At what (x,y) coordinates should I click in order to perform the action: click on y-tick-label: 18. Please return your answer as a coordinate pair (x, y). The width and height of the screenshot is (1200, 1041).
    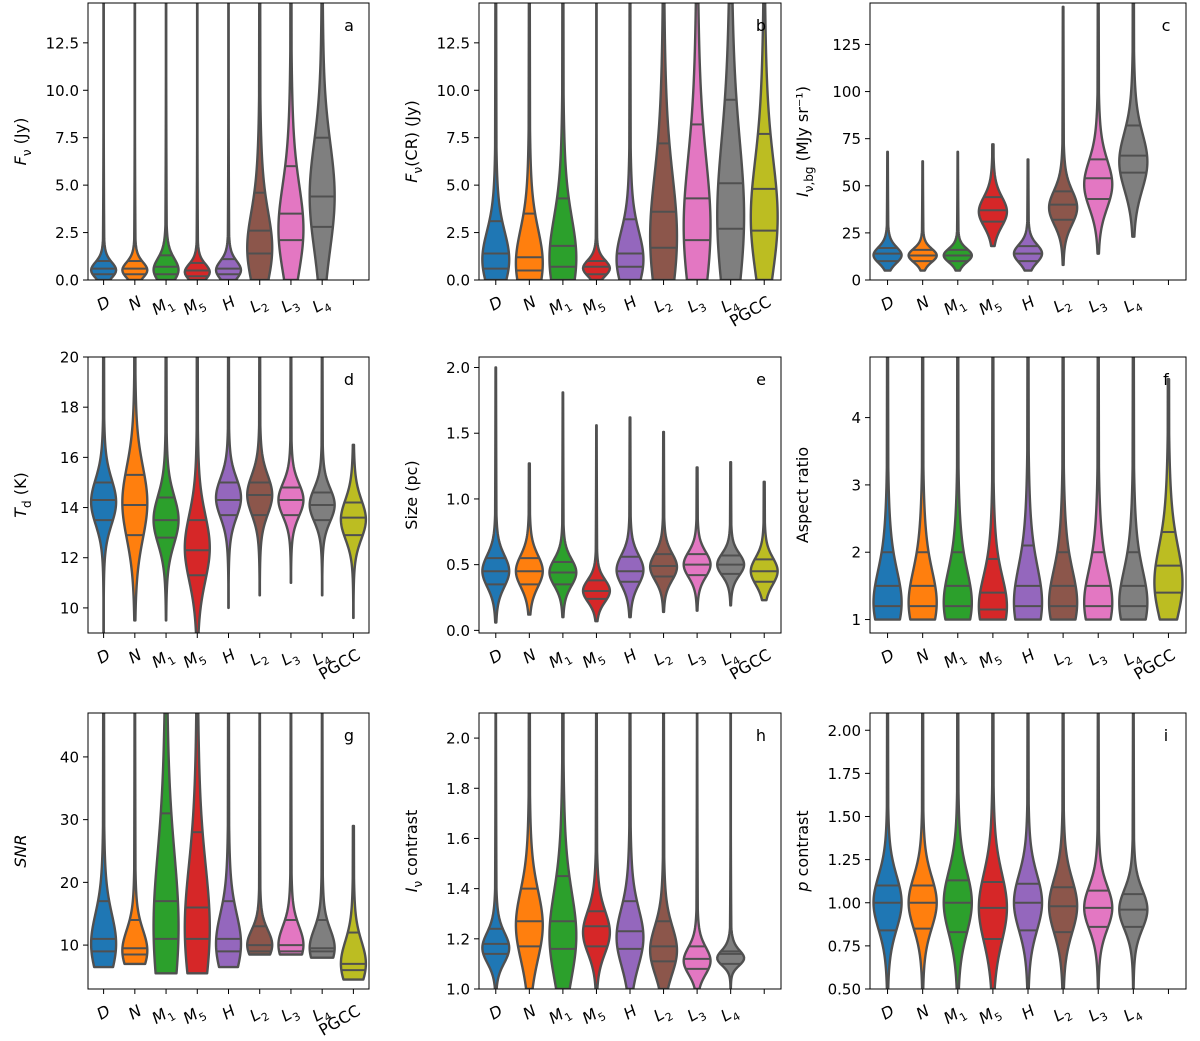
    Looking at the image, I should click on (69, 408).